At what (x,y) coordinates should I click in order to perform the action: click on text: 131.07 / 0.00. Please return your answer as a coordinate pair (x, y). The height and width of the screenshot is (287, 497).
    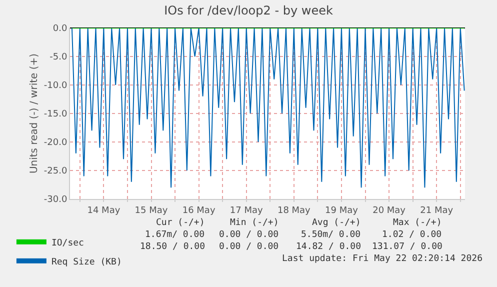
    Looking at the image, I should click on (407, 247).